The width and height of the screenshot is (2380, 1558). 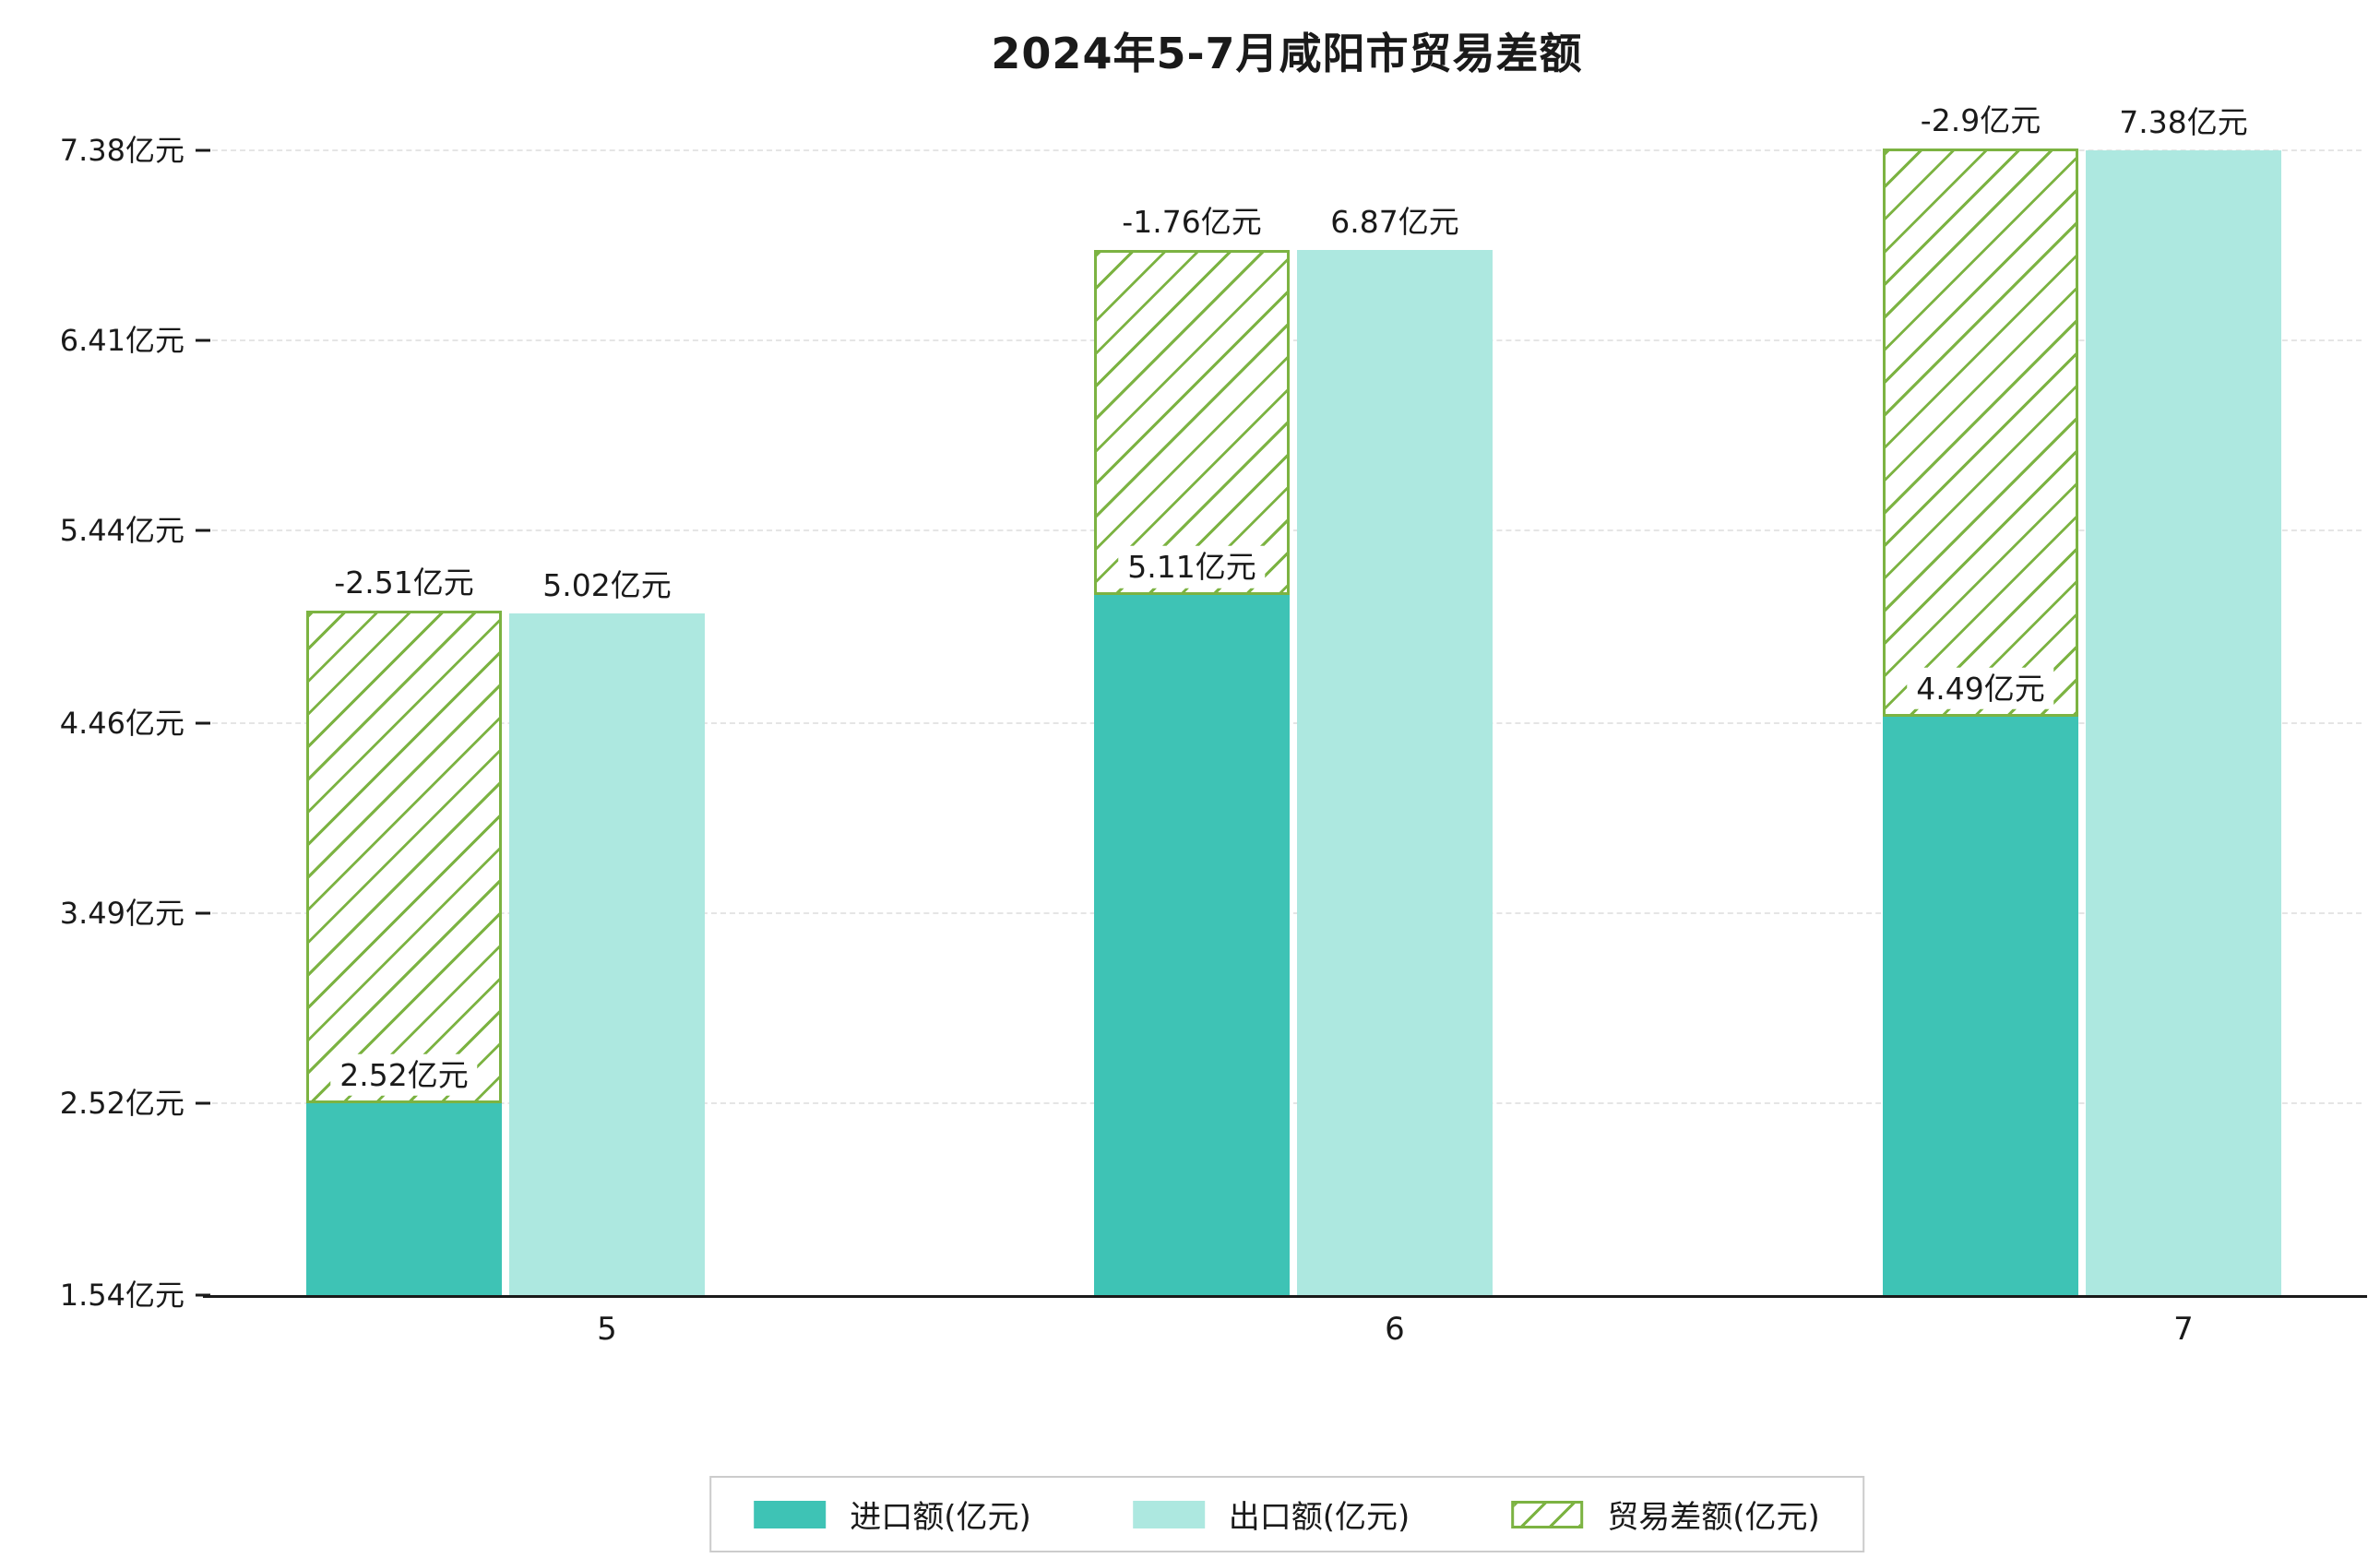 What do you see at coordinates (607, 585) in the screenshot?
I see `bar-value-label: 5.02亿元` at bounding box center [607, 585].